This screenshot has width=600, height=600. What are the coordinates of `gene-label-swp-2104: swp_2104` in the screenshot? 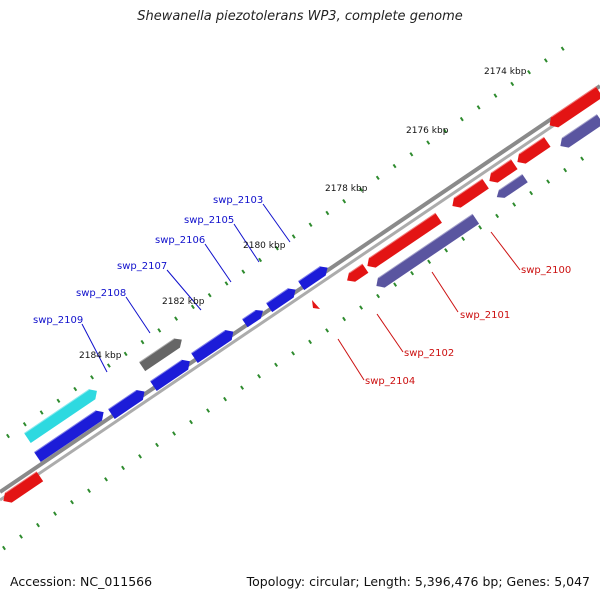 It's located at (390, 381).